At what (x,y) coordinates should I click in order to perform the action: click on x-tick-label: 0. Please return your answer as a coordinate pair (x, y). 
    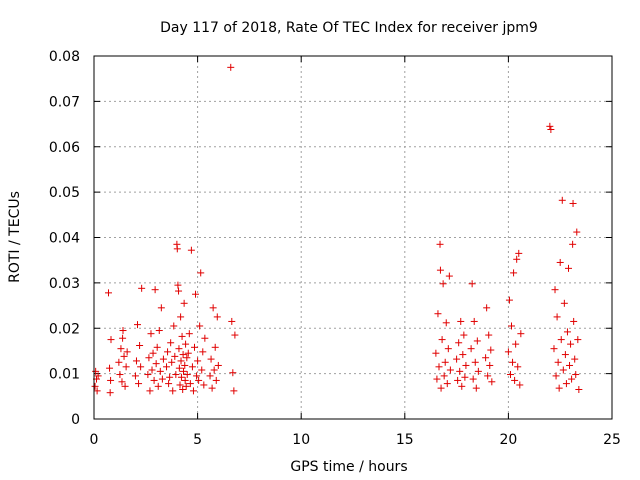
    Looking at the image, I should click on (94, 440).